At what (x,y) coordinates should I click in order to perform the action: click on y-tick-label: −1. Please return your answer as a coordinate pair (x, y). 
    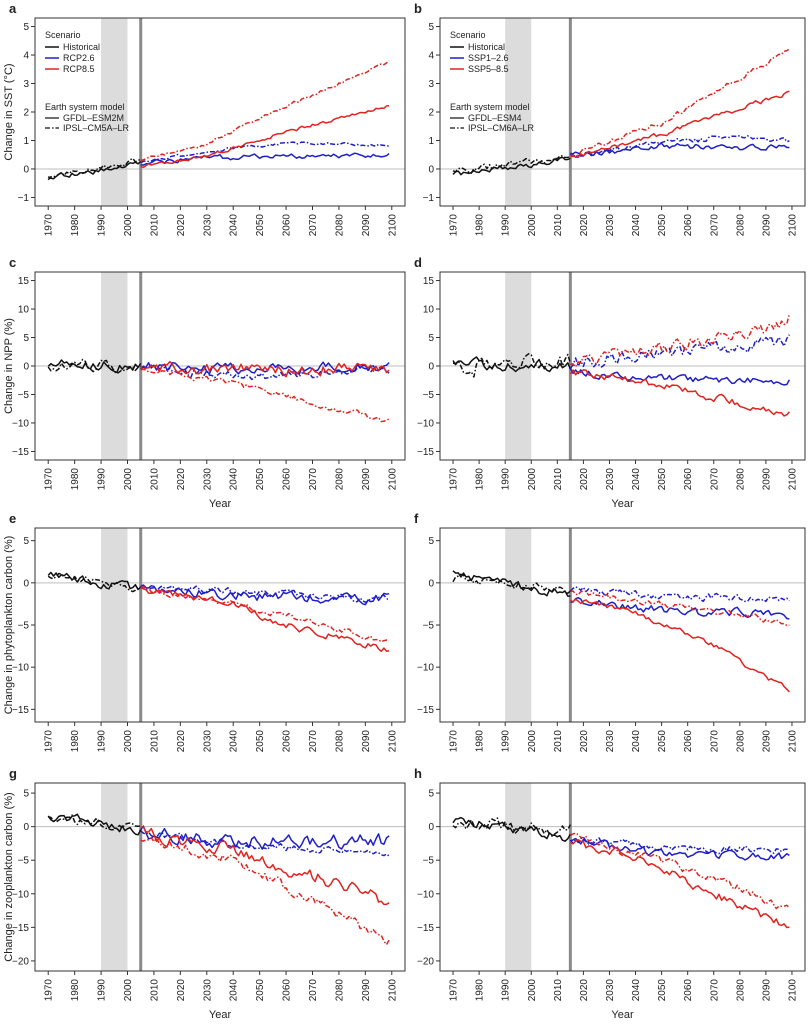
    Looking at the image, I should click on (24, 198).